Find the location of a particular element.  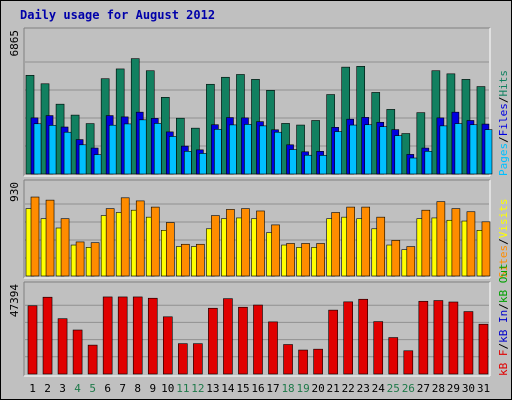

legend-hits: Hits is located at coordinates (503, 83).